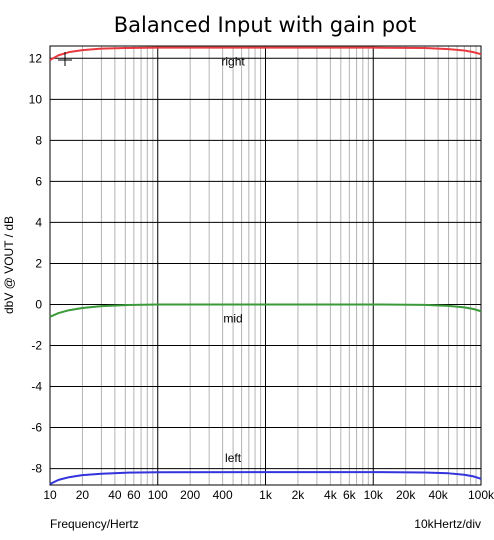 The width and height of the screenshot is (494, 540). Describe the element at coordinates (94, 524) in the screenshot. I see `x-axis-title: Frequency/Hertz` at that location.